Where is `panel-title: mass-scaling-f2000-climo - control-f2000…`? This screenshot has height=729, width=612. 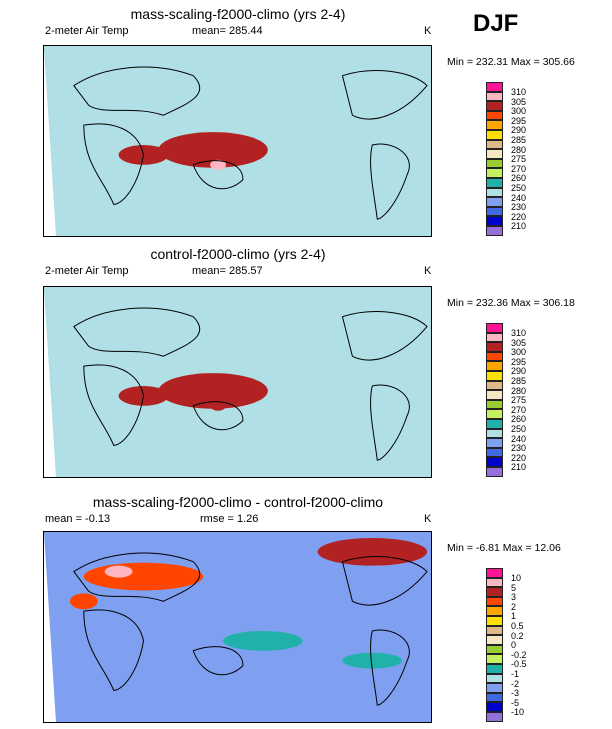 panel-title: mass-scaling-f2000-climo - control-f2000… is located at coordinates (238, 502).